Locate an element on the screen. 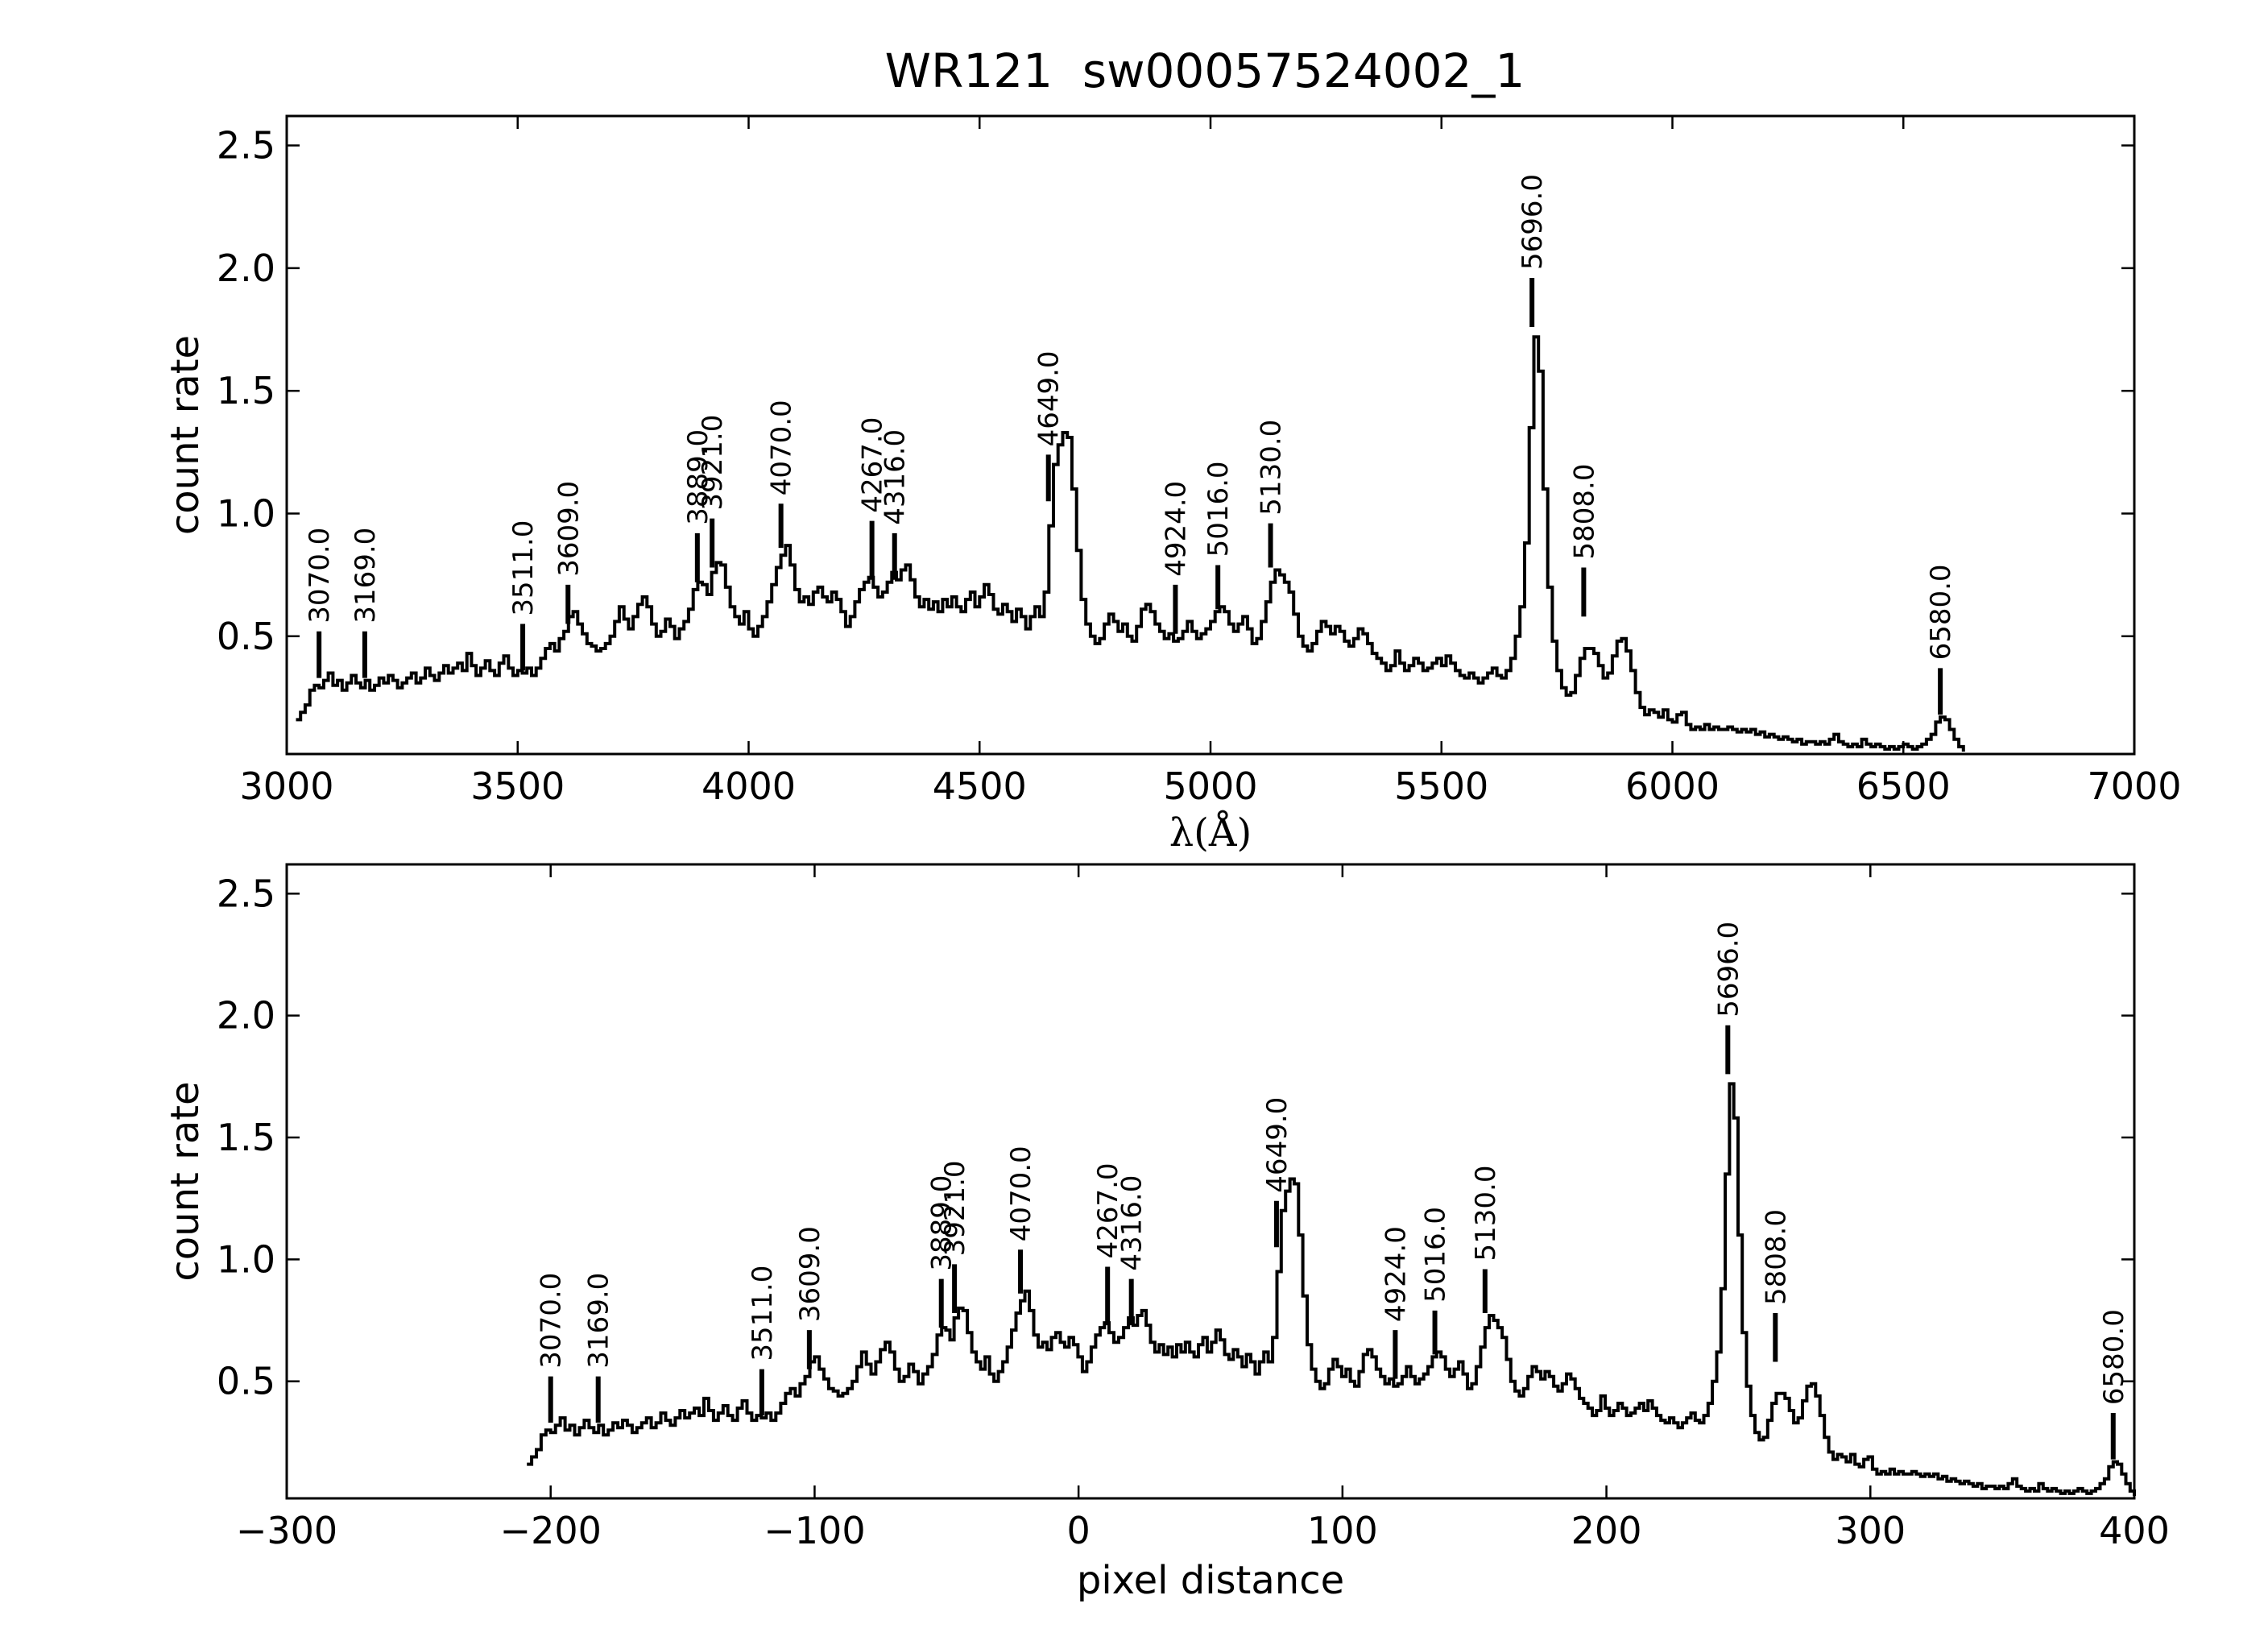 This screenshot has height=1649, width=2268. x-tick-label: −100 is located at coordinates (814, 1530).